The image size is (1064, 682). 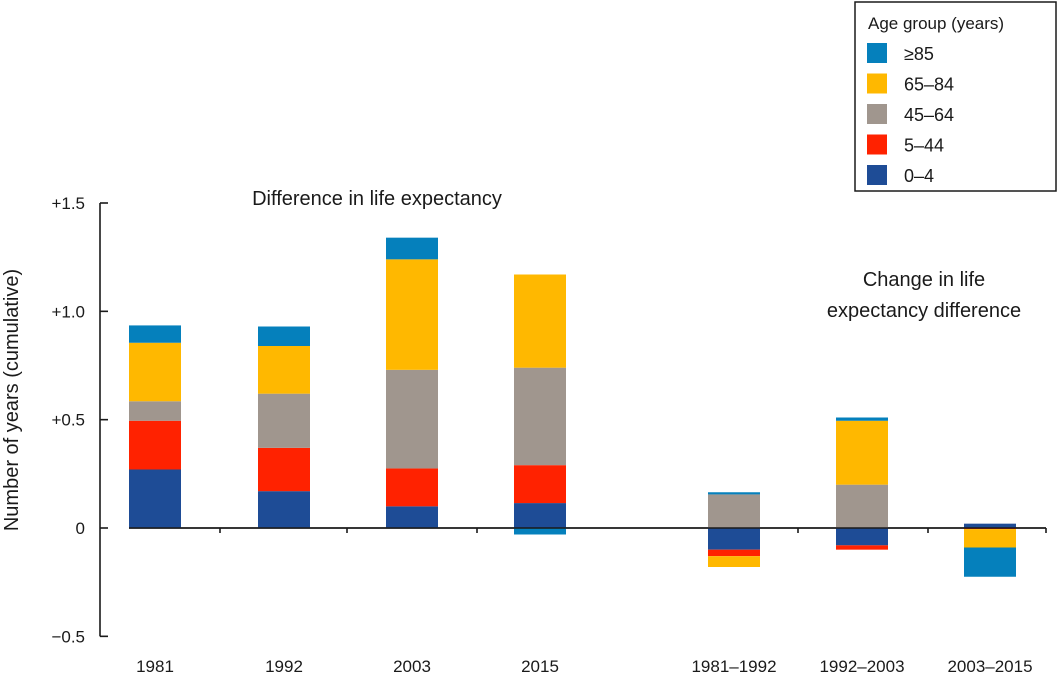 What do you see at coordinates (12, 400) in the screenshot?
I see `y-axis-title: Number of years (cumulative)` at bounding box center [12, 400].